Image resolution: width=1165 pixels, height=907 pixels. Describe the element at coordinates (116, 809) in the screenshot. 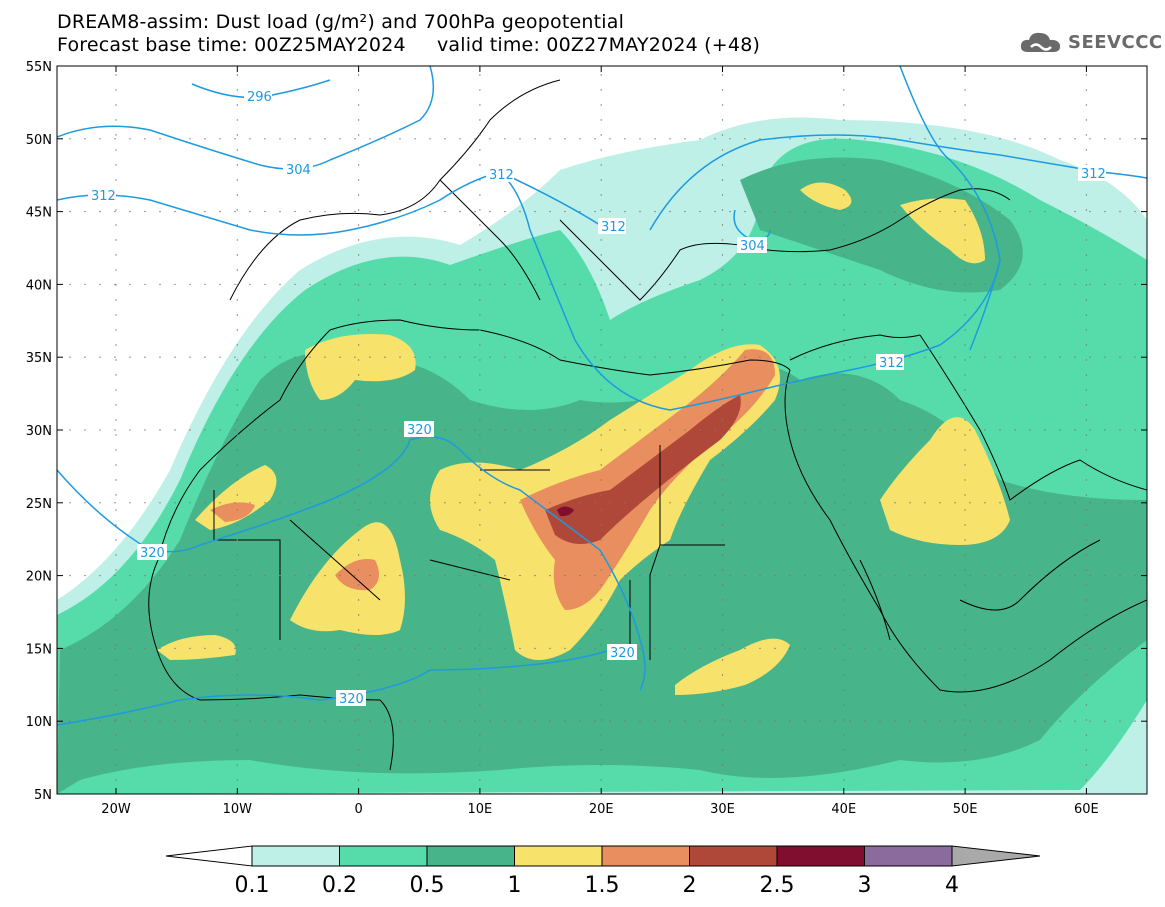

I see `lon-label: 20W` at that location.